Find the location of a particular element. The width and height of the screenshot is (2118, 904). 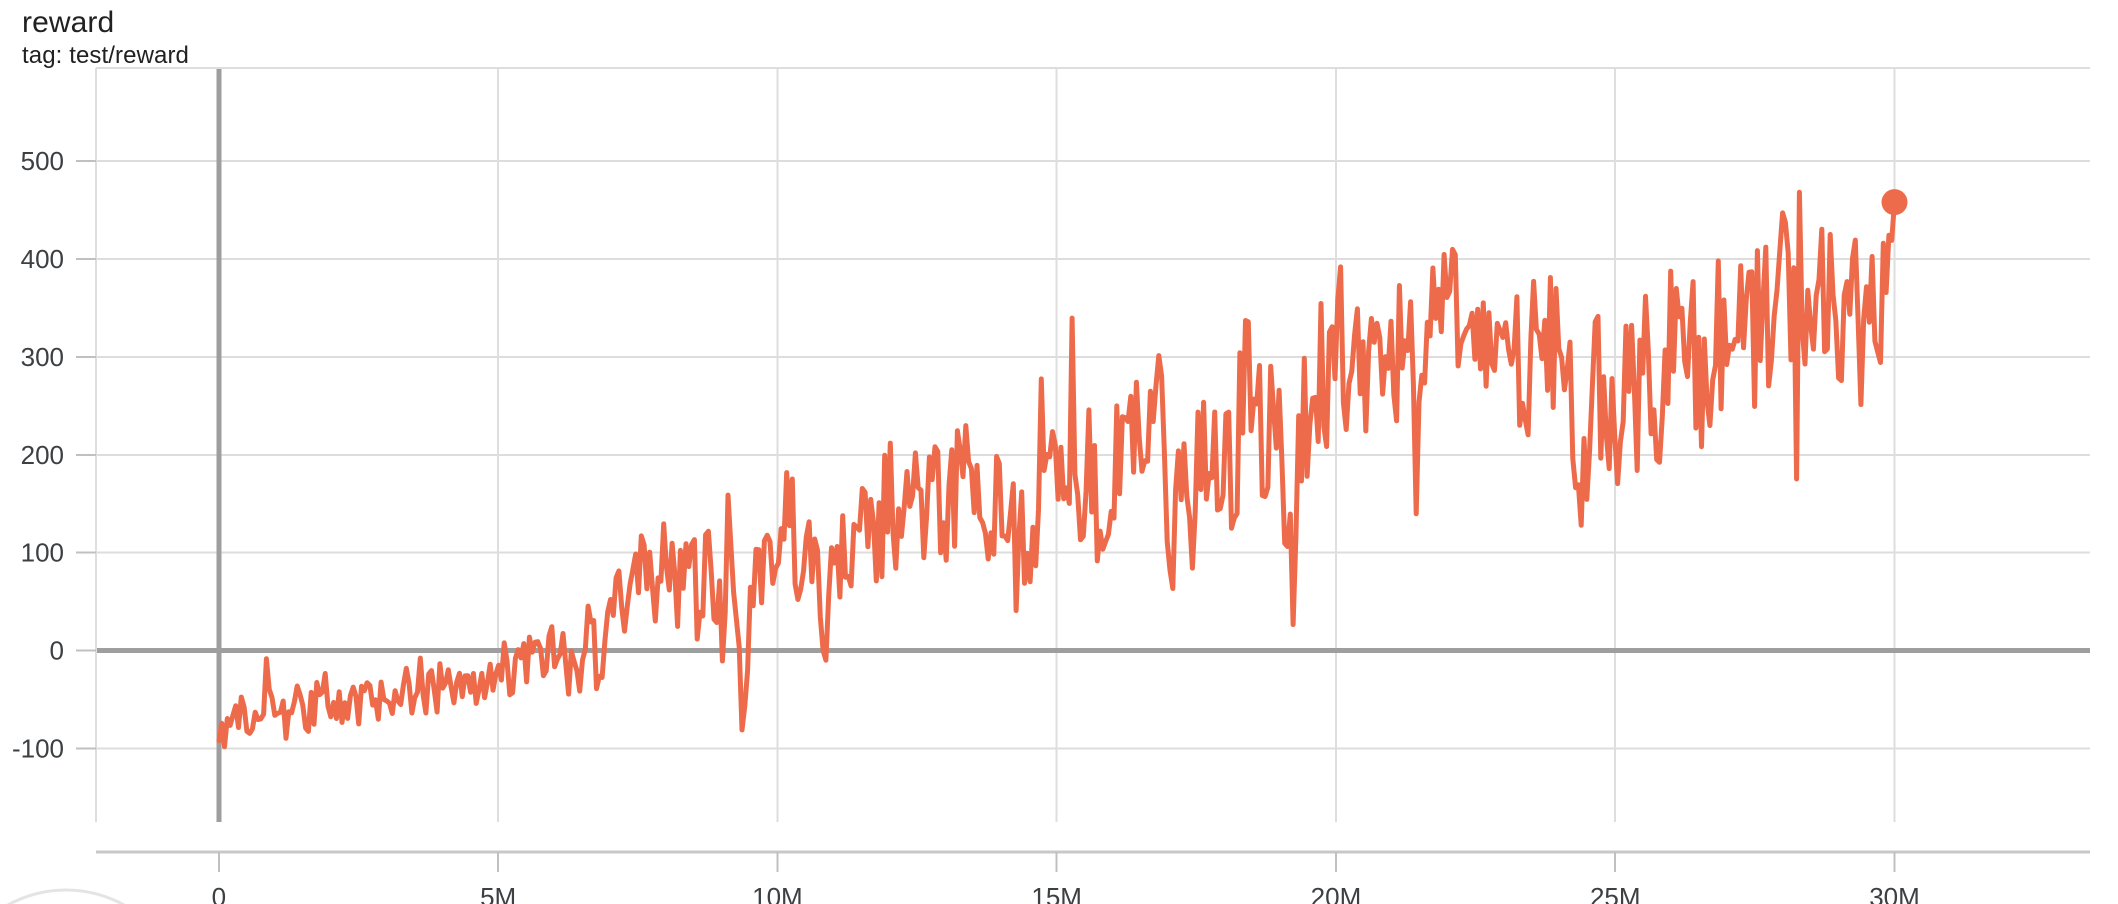

decorative-arc is located at coordinates (66, 896).